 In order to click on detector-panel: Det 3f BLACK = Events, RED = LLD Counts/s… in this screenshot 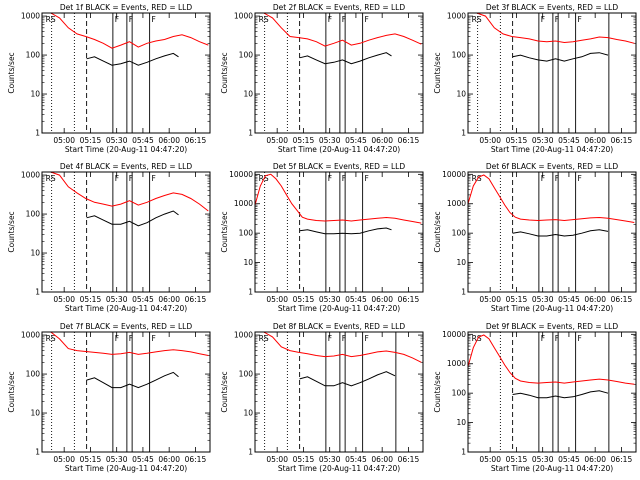, I will do `click(535, 78)`.